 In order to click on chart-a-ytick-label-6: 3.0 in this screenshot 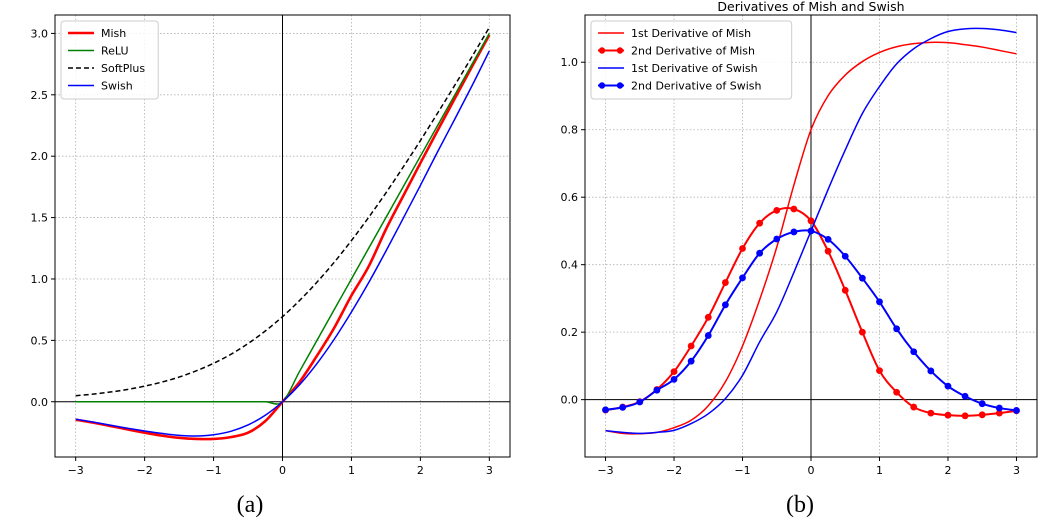, I will do `click(40, 33)`.